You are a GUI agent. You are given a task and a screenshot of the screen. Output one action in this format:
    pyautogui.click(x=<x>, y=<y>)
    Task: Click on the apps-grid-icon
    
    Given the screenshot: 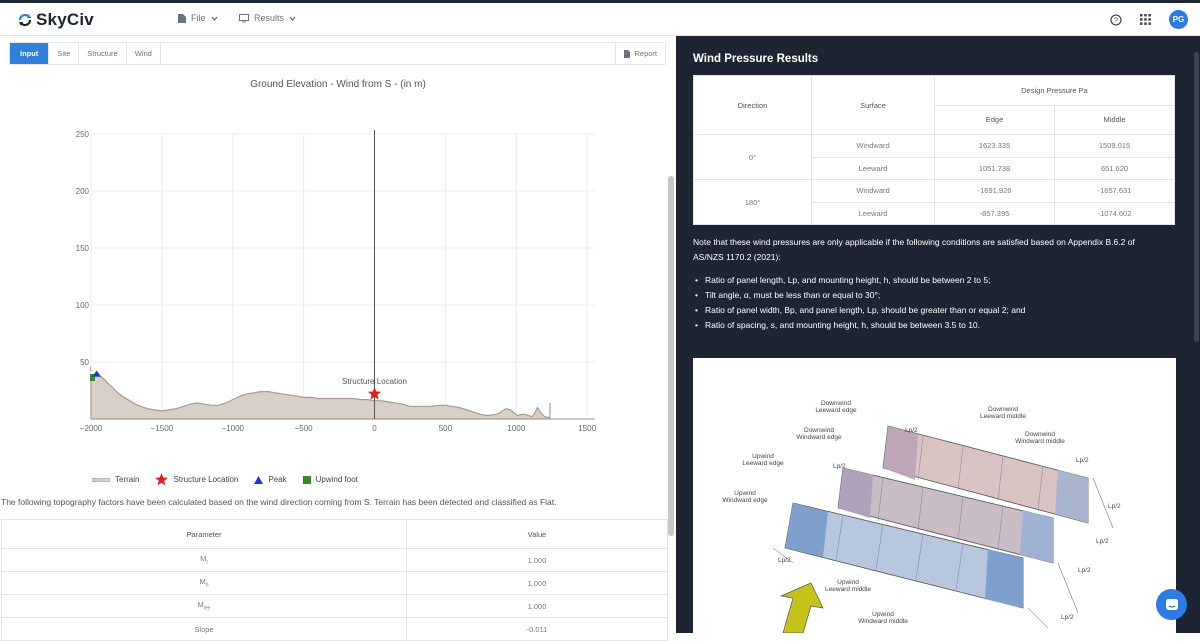 What is the action you would take?
    pyautogui.click(x=1145, y=19)
    